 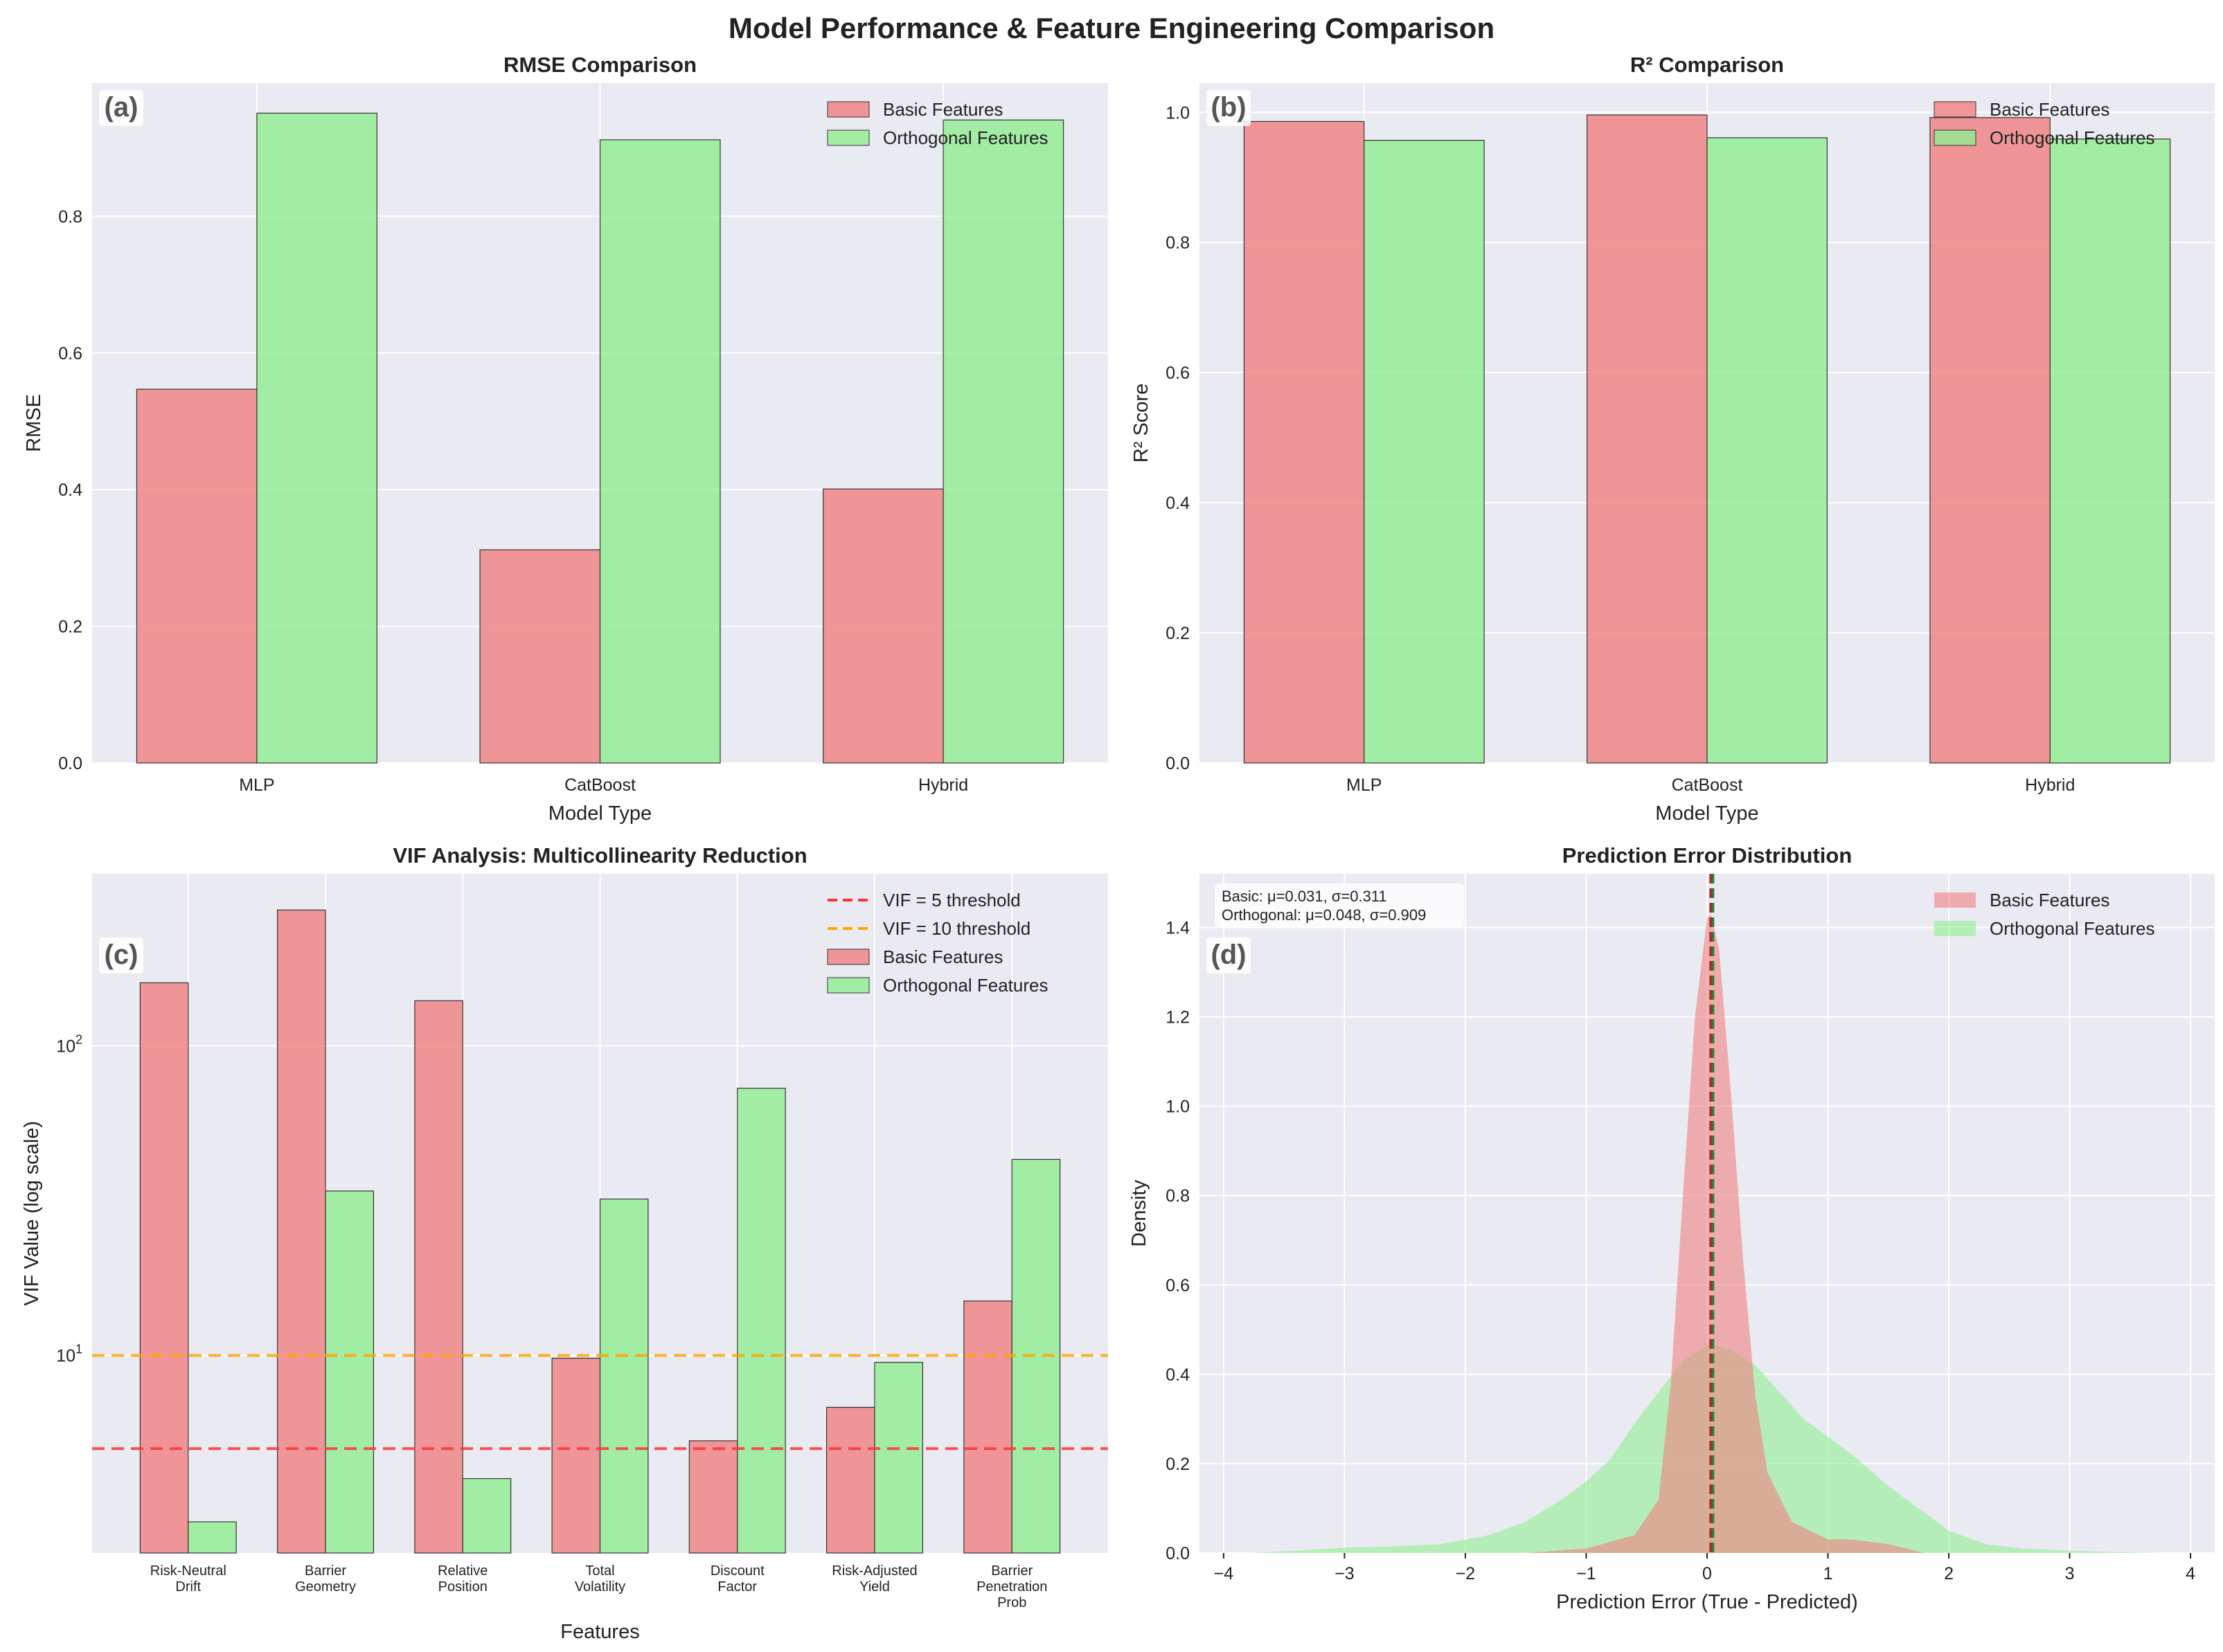 I want to click on tick-exponent: 1, so click(x=78, y=1349).